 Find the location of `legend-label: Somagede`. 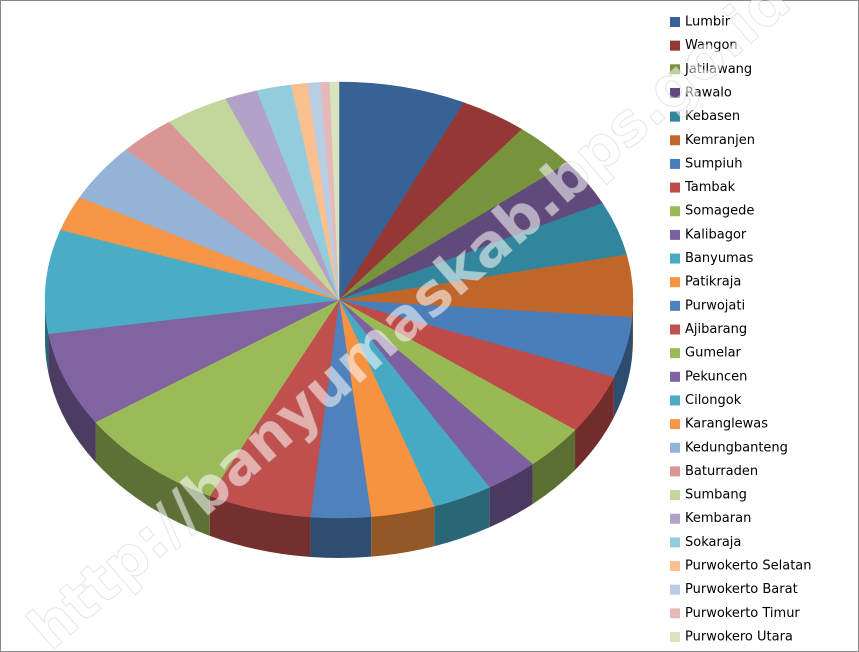

legend-label: Somagede is located at coordinates (719, 211).